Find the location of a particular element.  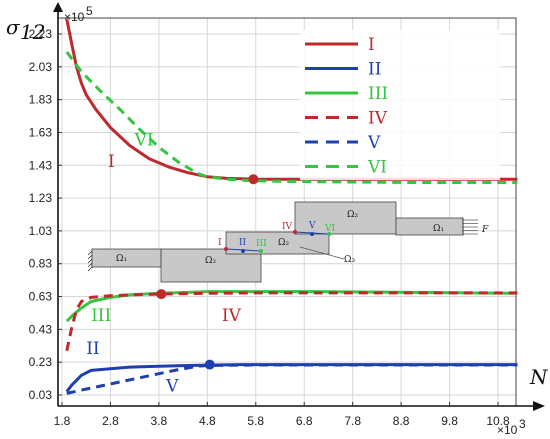

omega1-left-label: Ω₁ is located at coordinates (121, 259).